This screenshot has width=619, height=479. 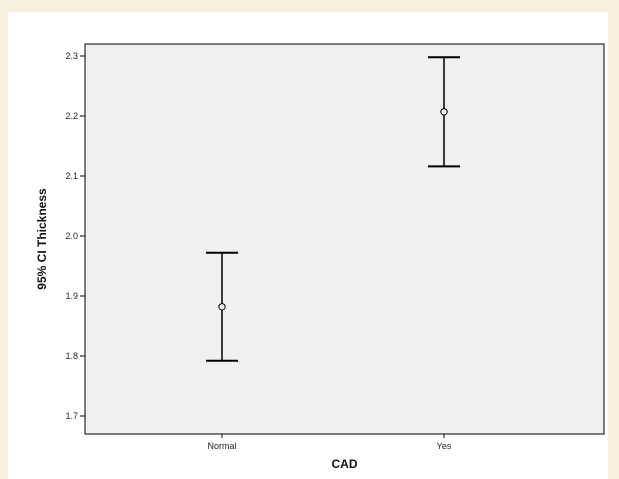 I want to click on y-tick-label: 2.1, so click(x=71, y=176).